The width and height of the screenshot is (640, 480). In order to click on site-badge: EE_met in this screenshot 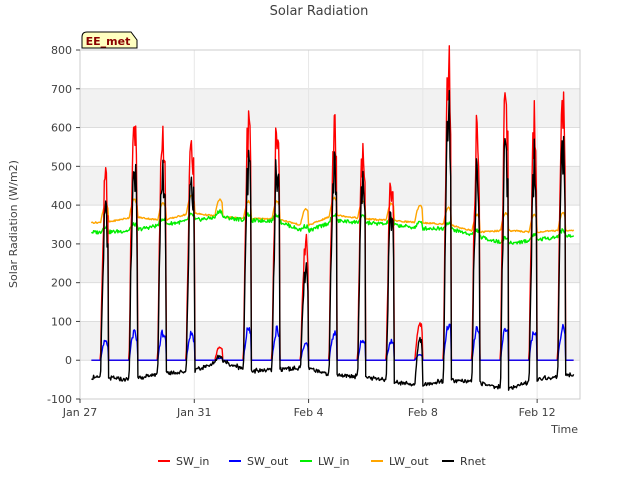, I will do `click(109, 40)`.